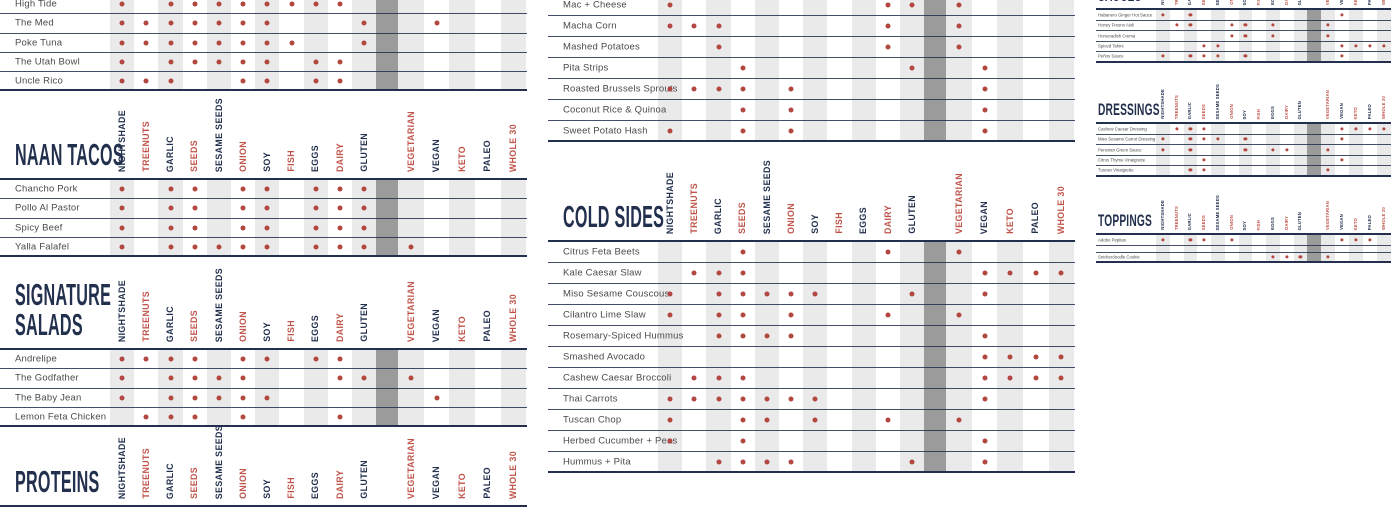 The height and width of the screenshot is (507, 1400). I want to click on col-header-vegetarian: VEGETARIAN, so click(958, 203).